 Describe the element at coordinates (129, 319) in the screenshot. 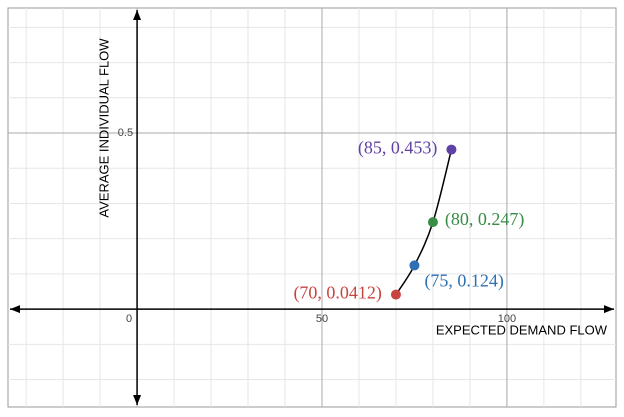

I see `x-tick-label: 0` at that location.